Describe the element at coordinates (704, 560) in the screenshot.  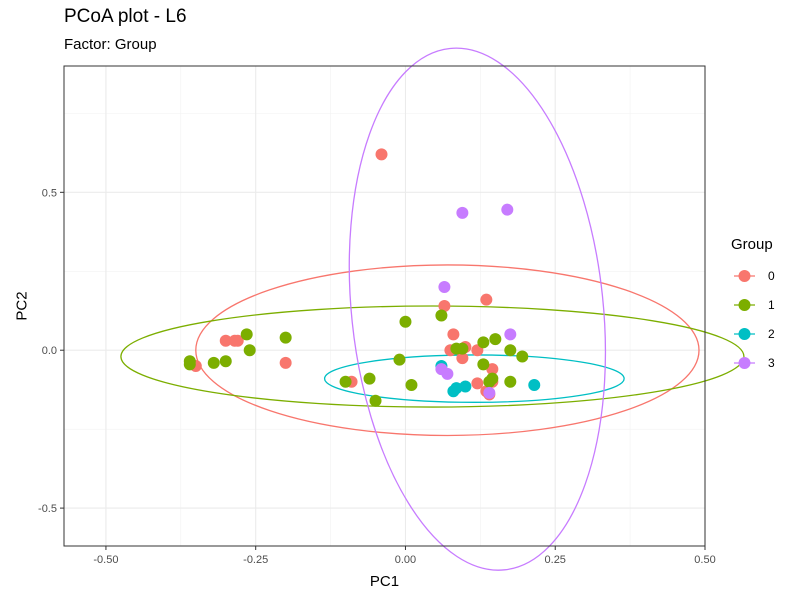
I see `x-tick-label: 0.50` at that location.